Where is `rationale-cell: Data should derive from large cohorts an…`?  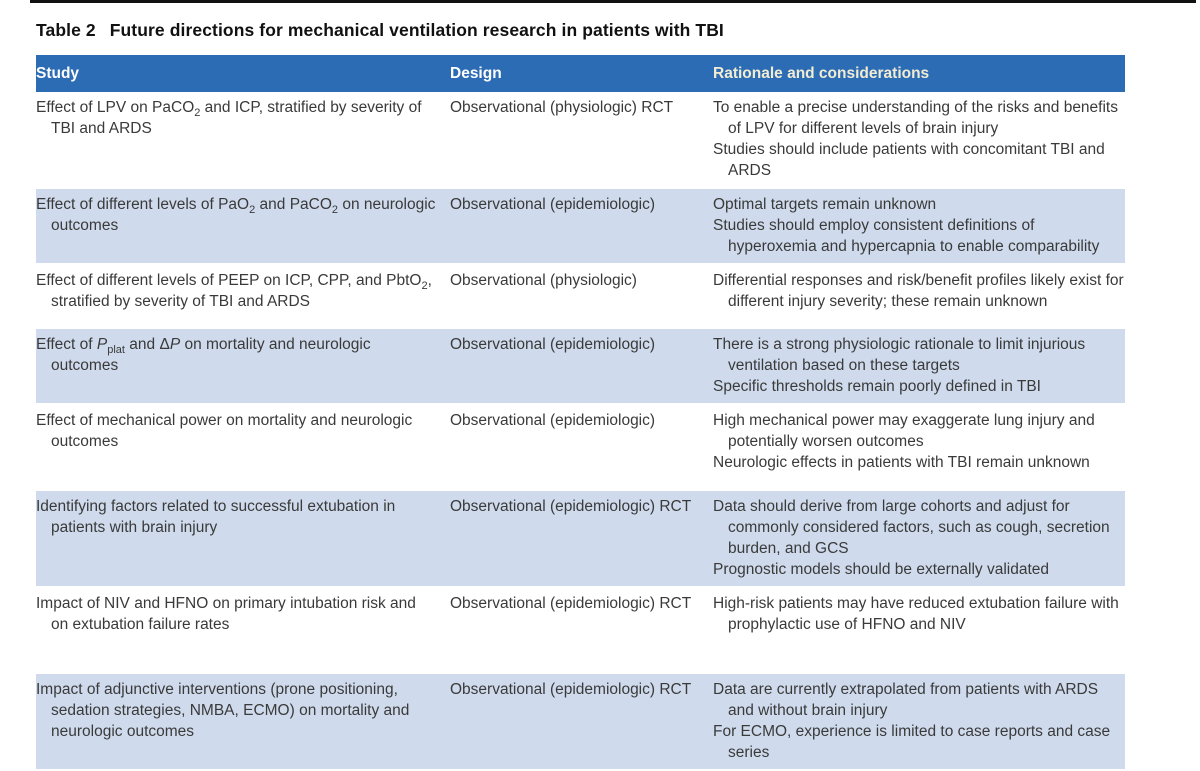 rationale-cell: Data should derive from large cohorts an… is located at coordinates (919, 538).